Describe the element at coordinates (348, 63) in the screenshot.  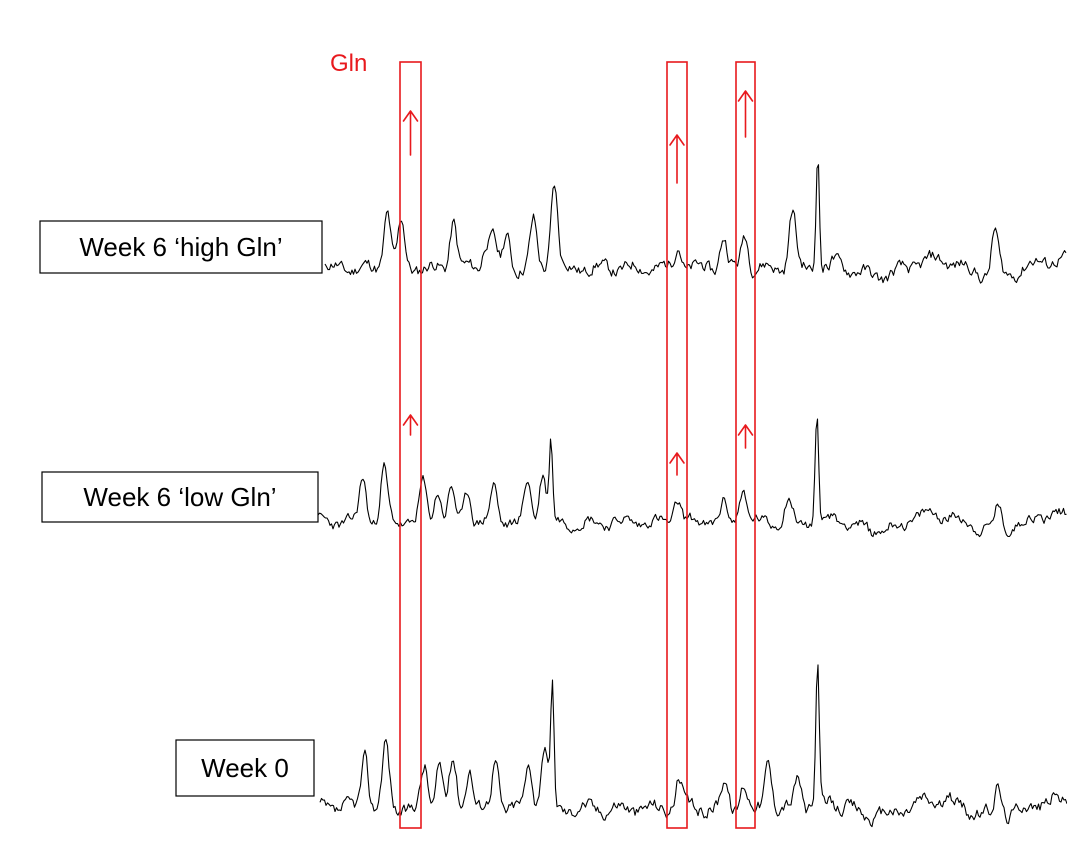
I see `gln-annotation: Gln` at that location.